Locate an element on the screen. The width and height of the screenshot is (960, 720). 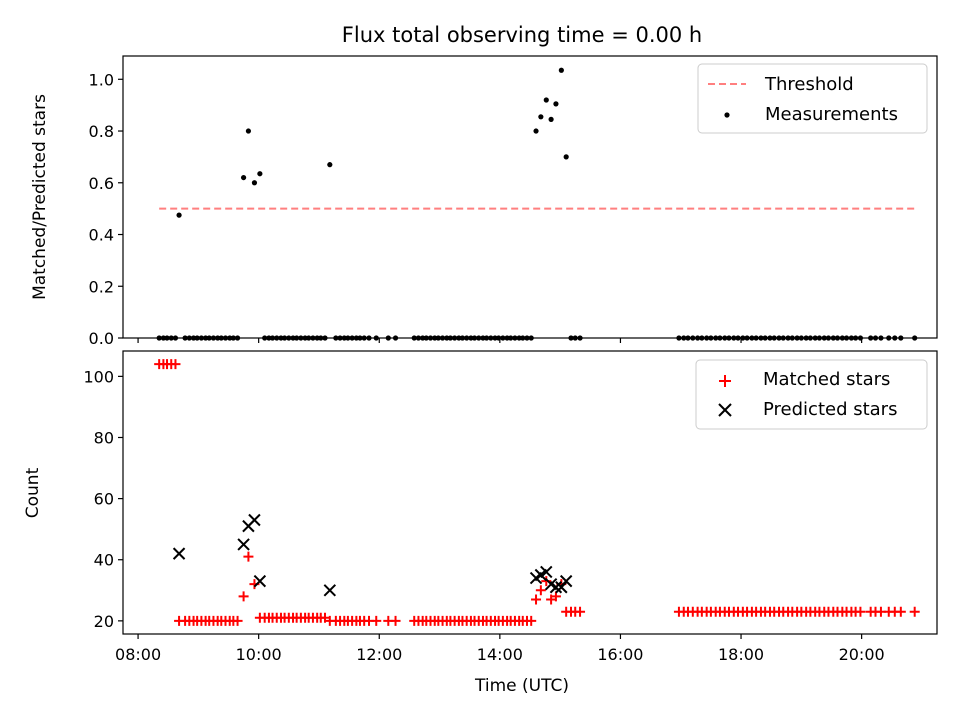
legend-matched-marker is located at coordinates (725, 381).